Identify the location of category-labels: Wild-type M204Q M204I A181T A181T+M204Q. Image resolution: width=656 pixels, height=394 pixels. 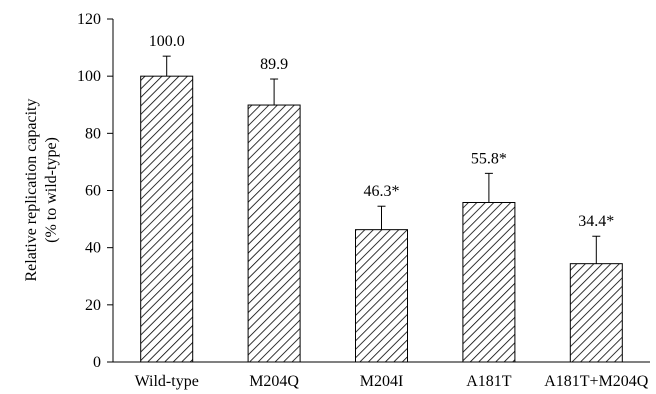
(392, 381).